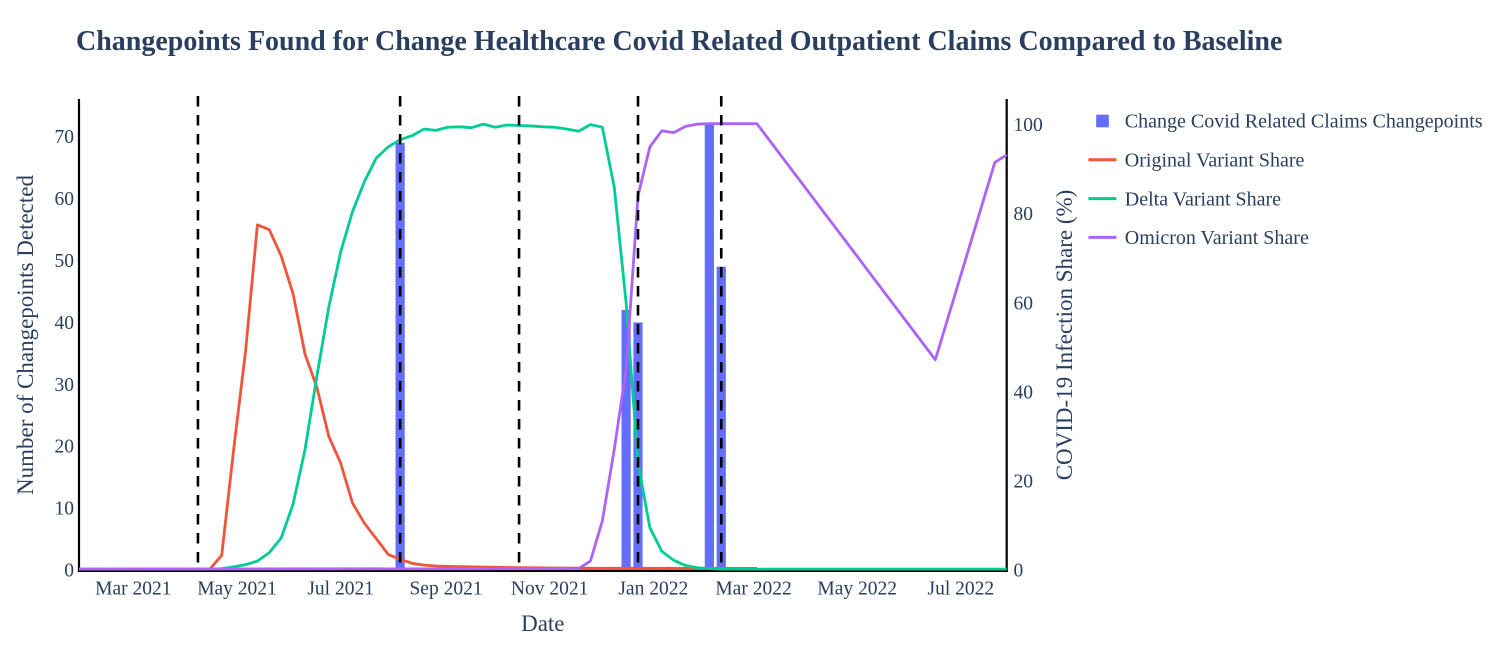 This screenshot has width=1500, height=650. What do you see at coordinates (1304, 122) in the screenshot?
I see `legend-item-label: Change Covid Related Claims Changepoints` at bounding box center [1304, 122].